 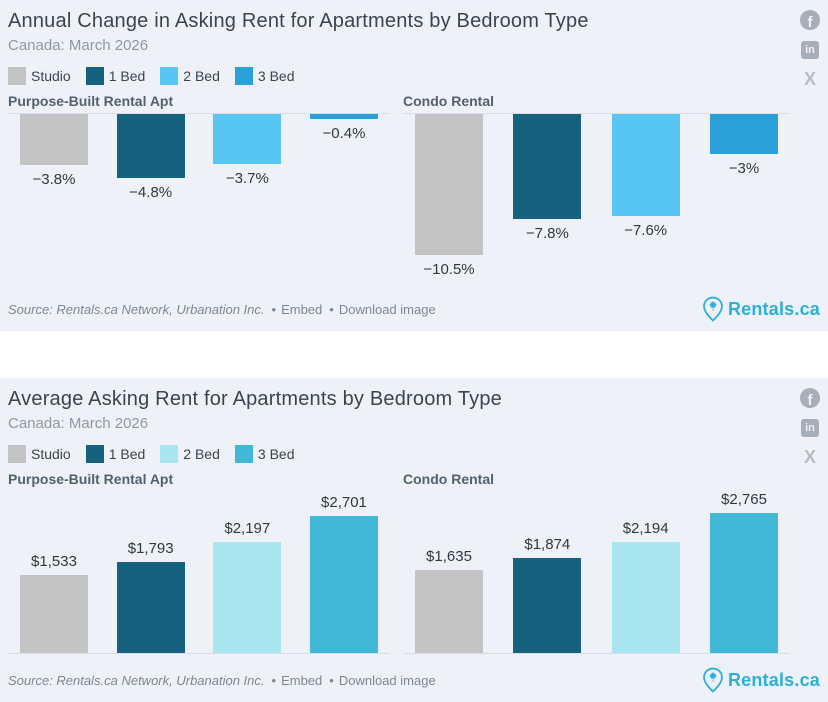 I want to click on bar-cell: −4.8%, so click(x=150, y=157).